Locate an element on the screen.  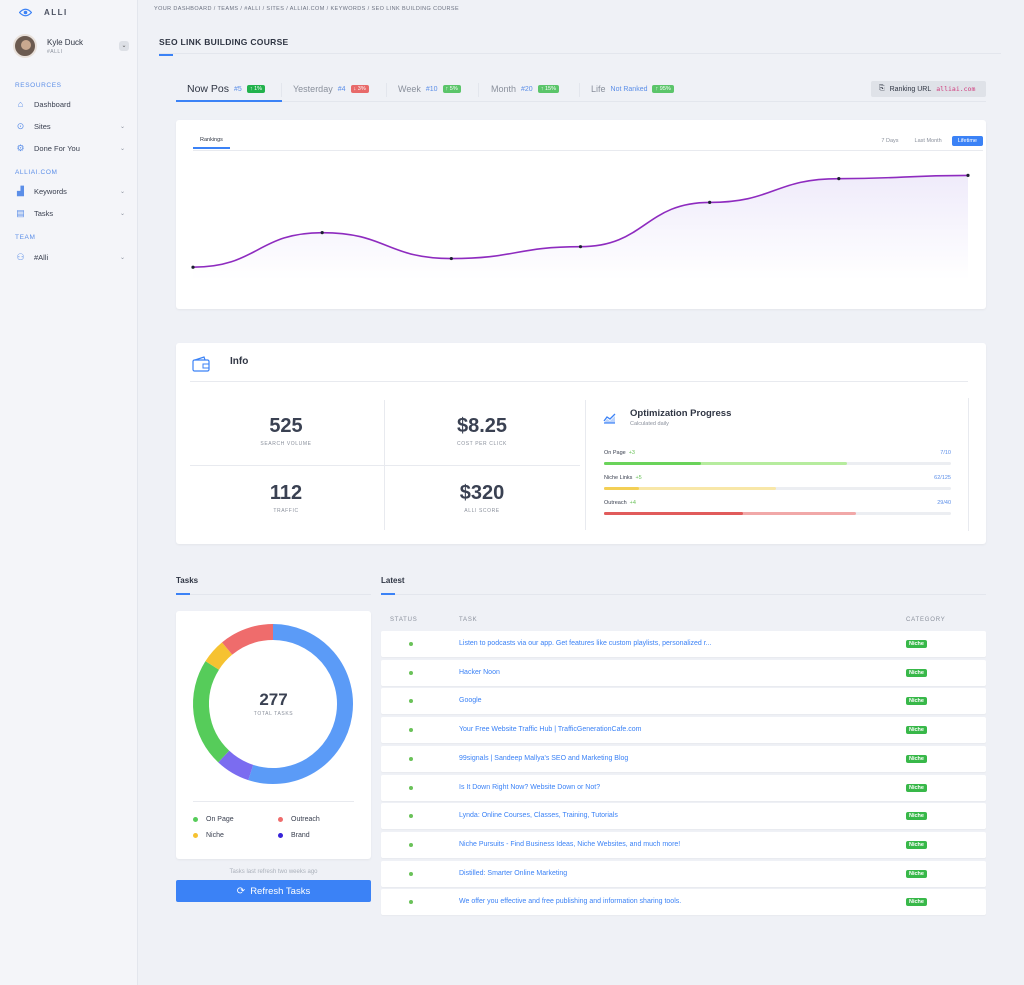
range-last-month: Last Month is located at coordinates (928, 141).